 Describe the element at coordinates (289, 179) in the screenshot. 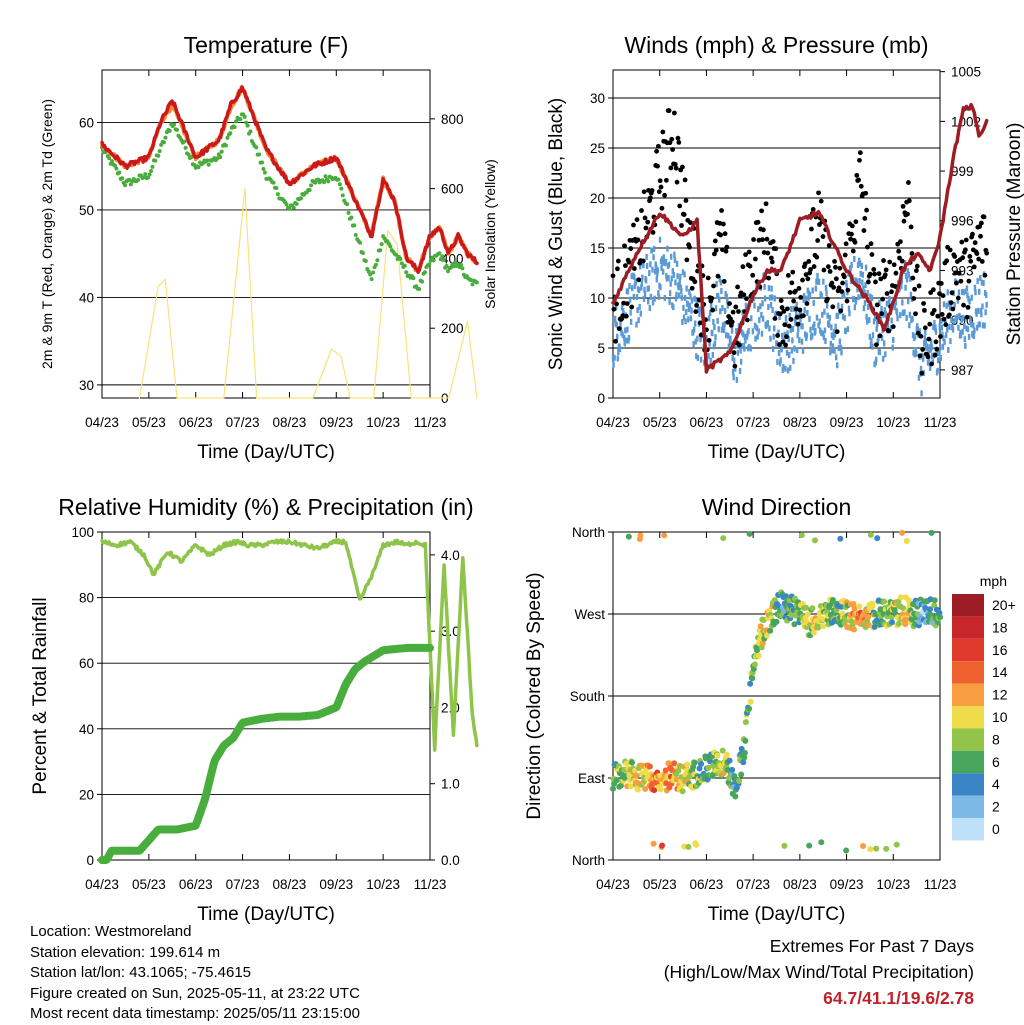

I see `temp9m-line` at that location.